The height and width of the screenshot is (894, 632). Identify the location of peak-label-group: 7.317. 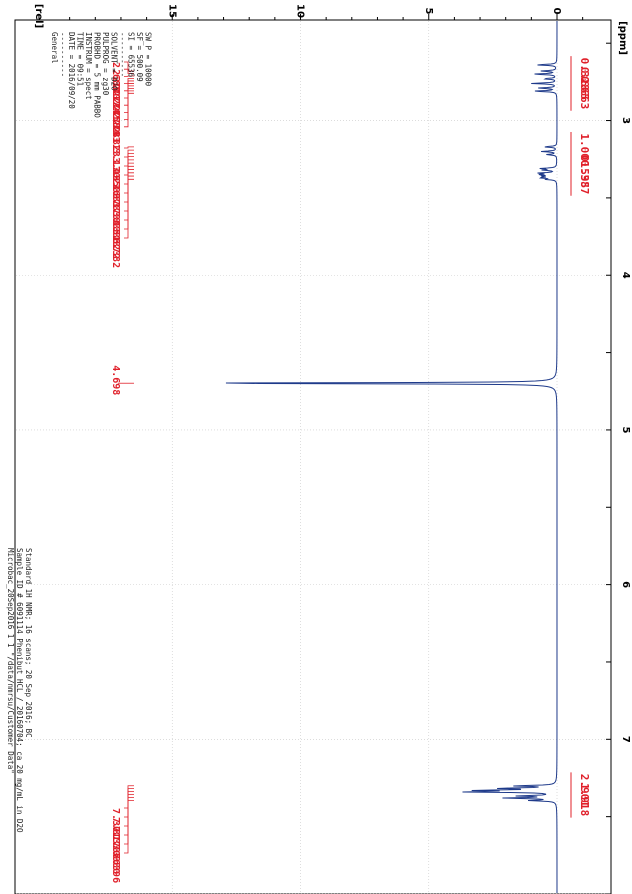
(115, 832).